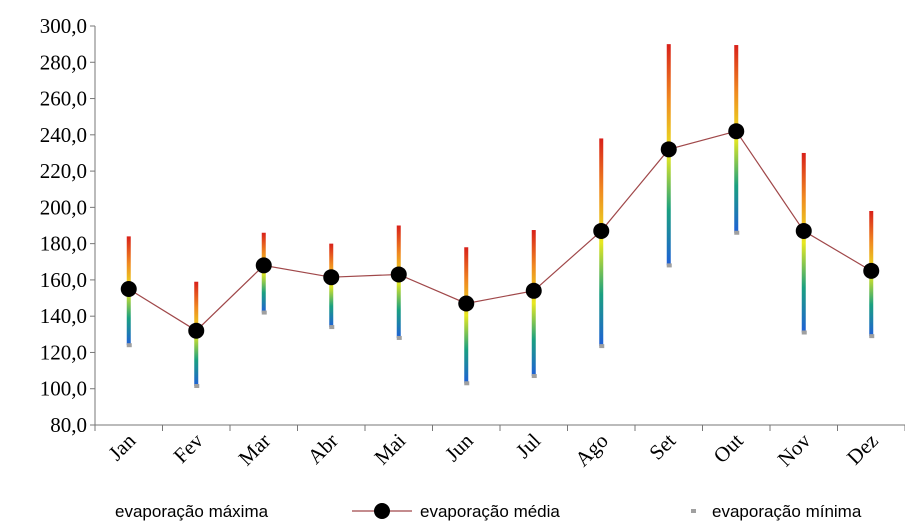 The height and width of the screenshot is (523, 905). I want to click on legend-label: evaporação mínima, so click(787, 511).